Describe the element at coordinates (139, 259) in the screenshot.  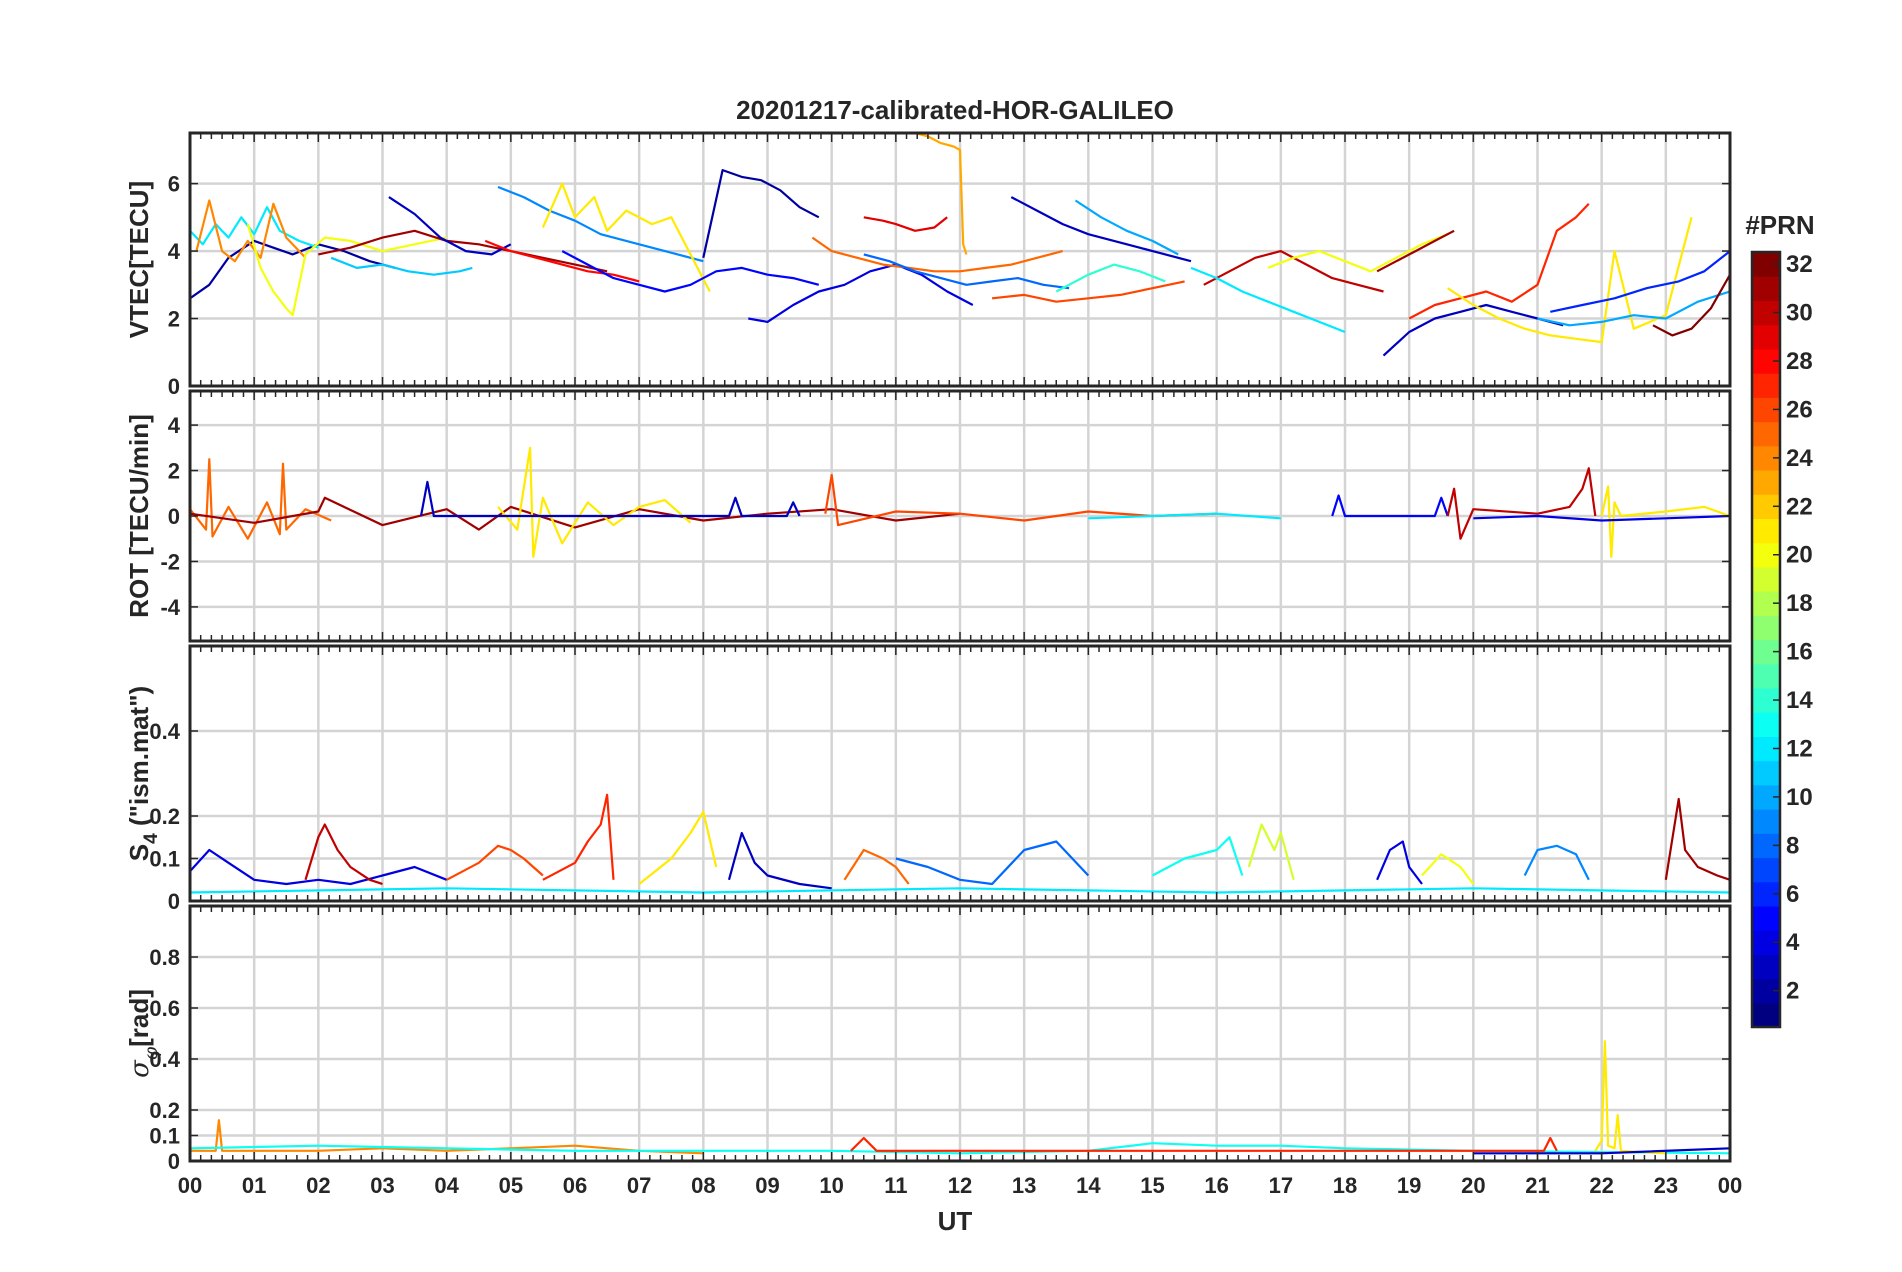
I see `y-axis-label: VTEC[TECU]` at that location.